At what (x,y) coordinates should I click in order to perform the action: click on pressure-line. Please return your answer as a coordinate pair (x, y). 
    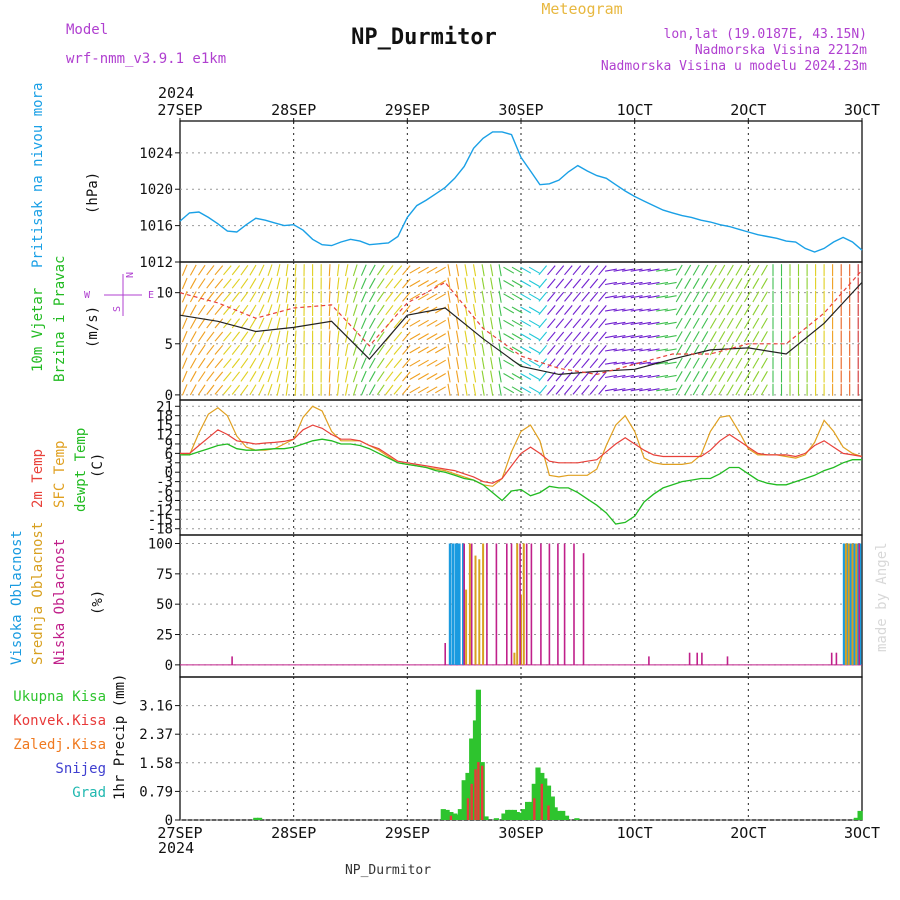
    Looking at the image, I should click on (521, 192).